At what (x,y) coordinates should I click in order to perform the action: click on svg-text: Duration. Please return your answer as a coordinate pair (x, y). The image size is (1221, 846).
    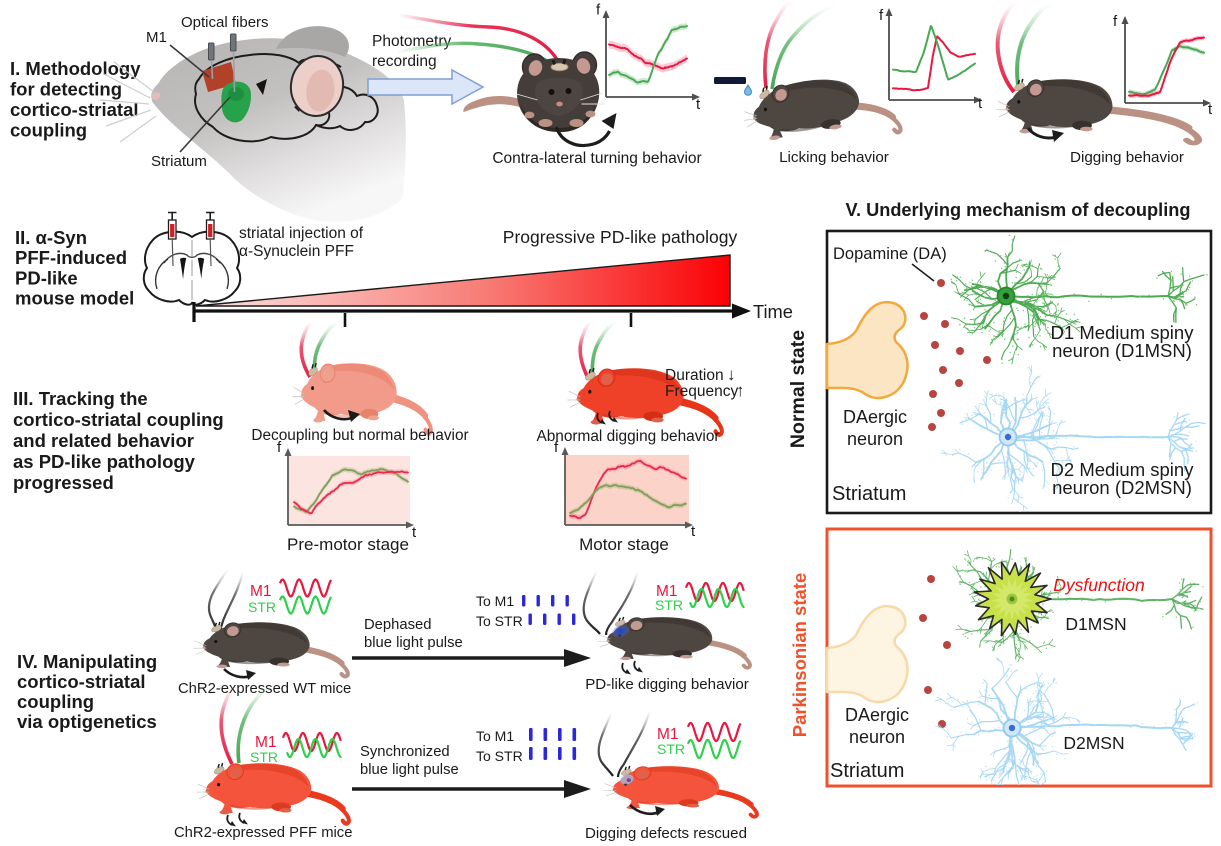
    Looking at the image, I should click on (694, 375).